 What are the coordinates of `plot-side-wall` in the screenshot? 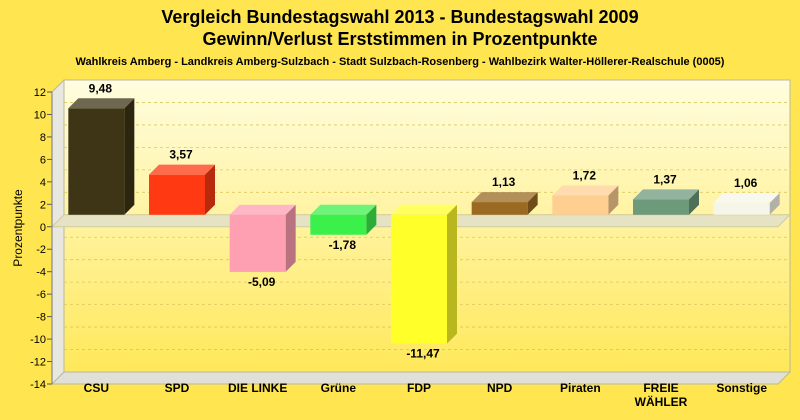 It's located at (58, 232).